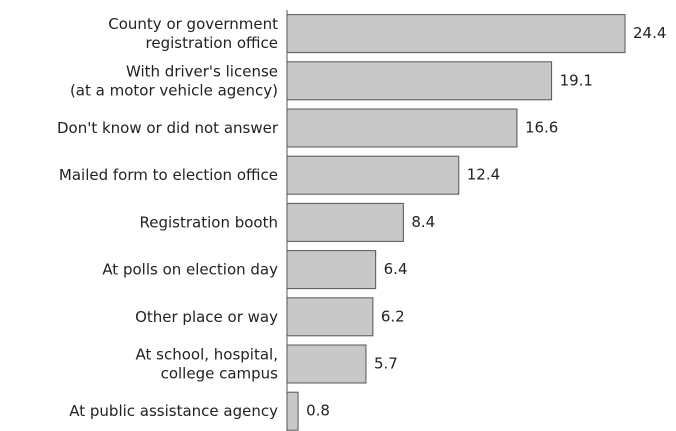  What do you see at coordinates (386, 364) in the screenshot?
I see `value-label: 5.7` at bounding box center [386, 364].